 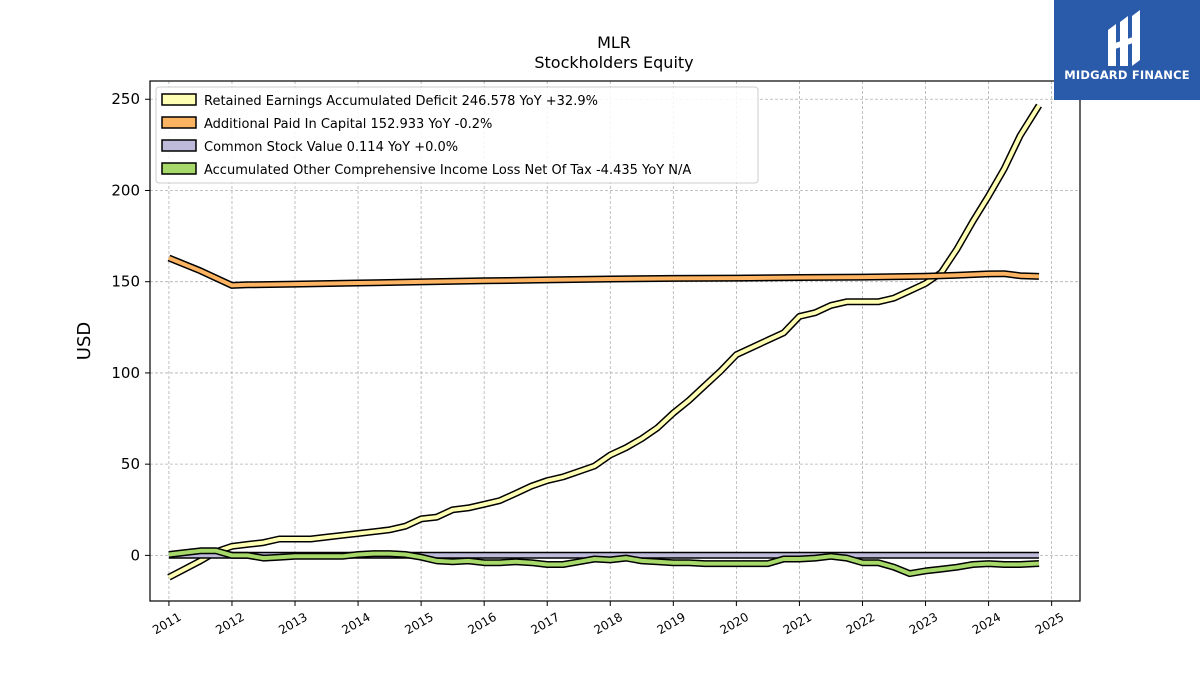 I want to click on x-tick-label: 2019, so click(x=671, y=623).